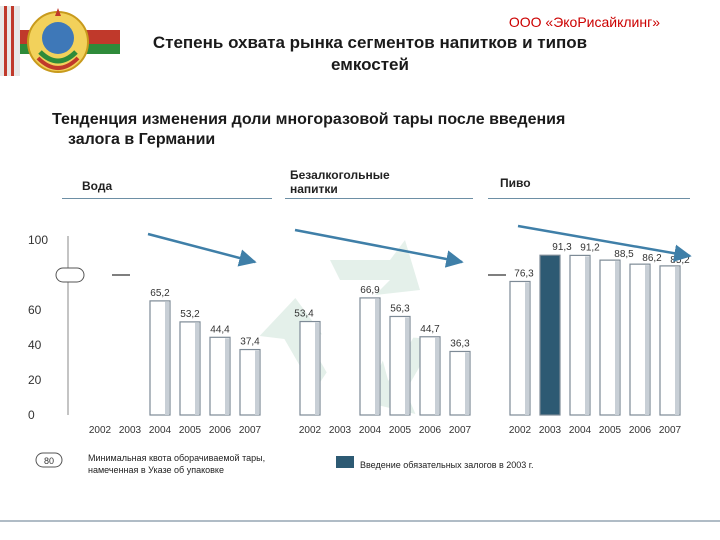 This screenshot has width=720, height=540. What do you see at coordinates (590, 247) in the screenshot?
I see `data-label-2-2004: 91,2` at bounding box center [590, 247].